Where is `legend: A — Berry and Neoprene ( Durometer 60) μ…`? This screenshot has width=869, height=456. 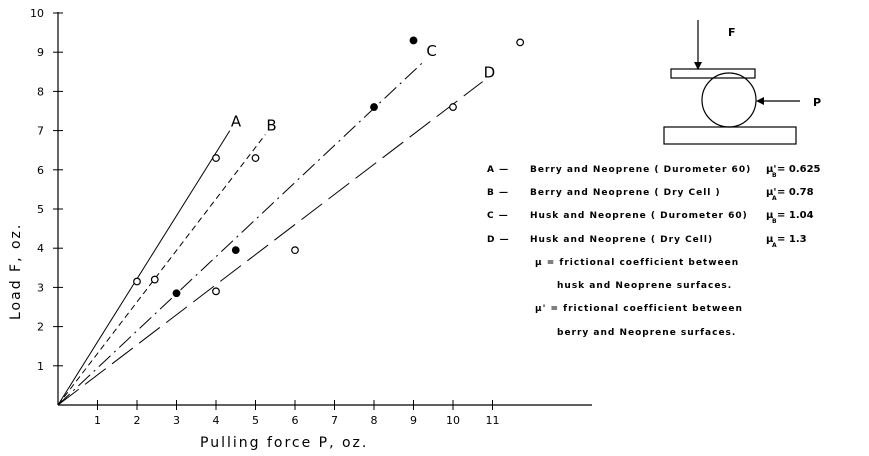 legend: A — Berry and Neoprene ( Durometer 60) μ… is located at coordinates (654, 251).